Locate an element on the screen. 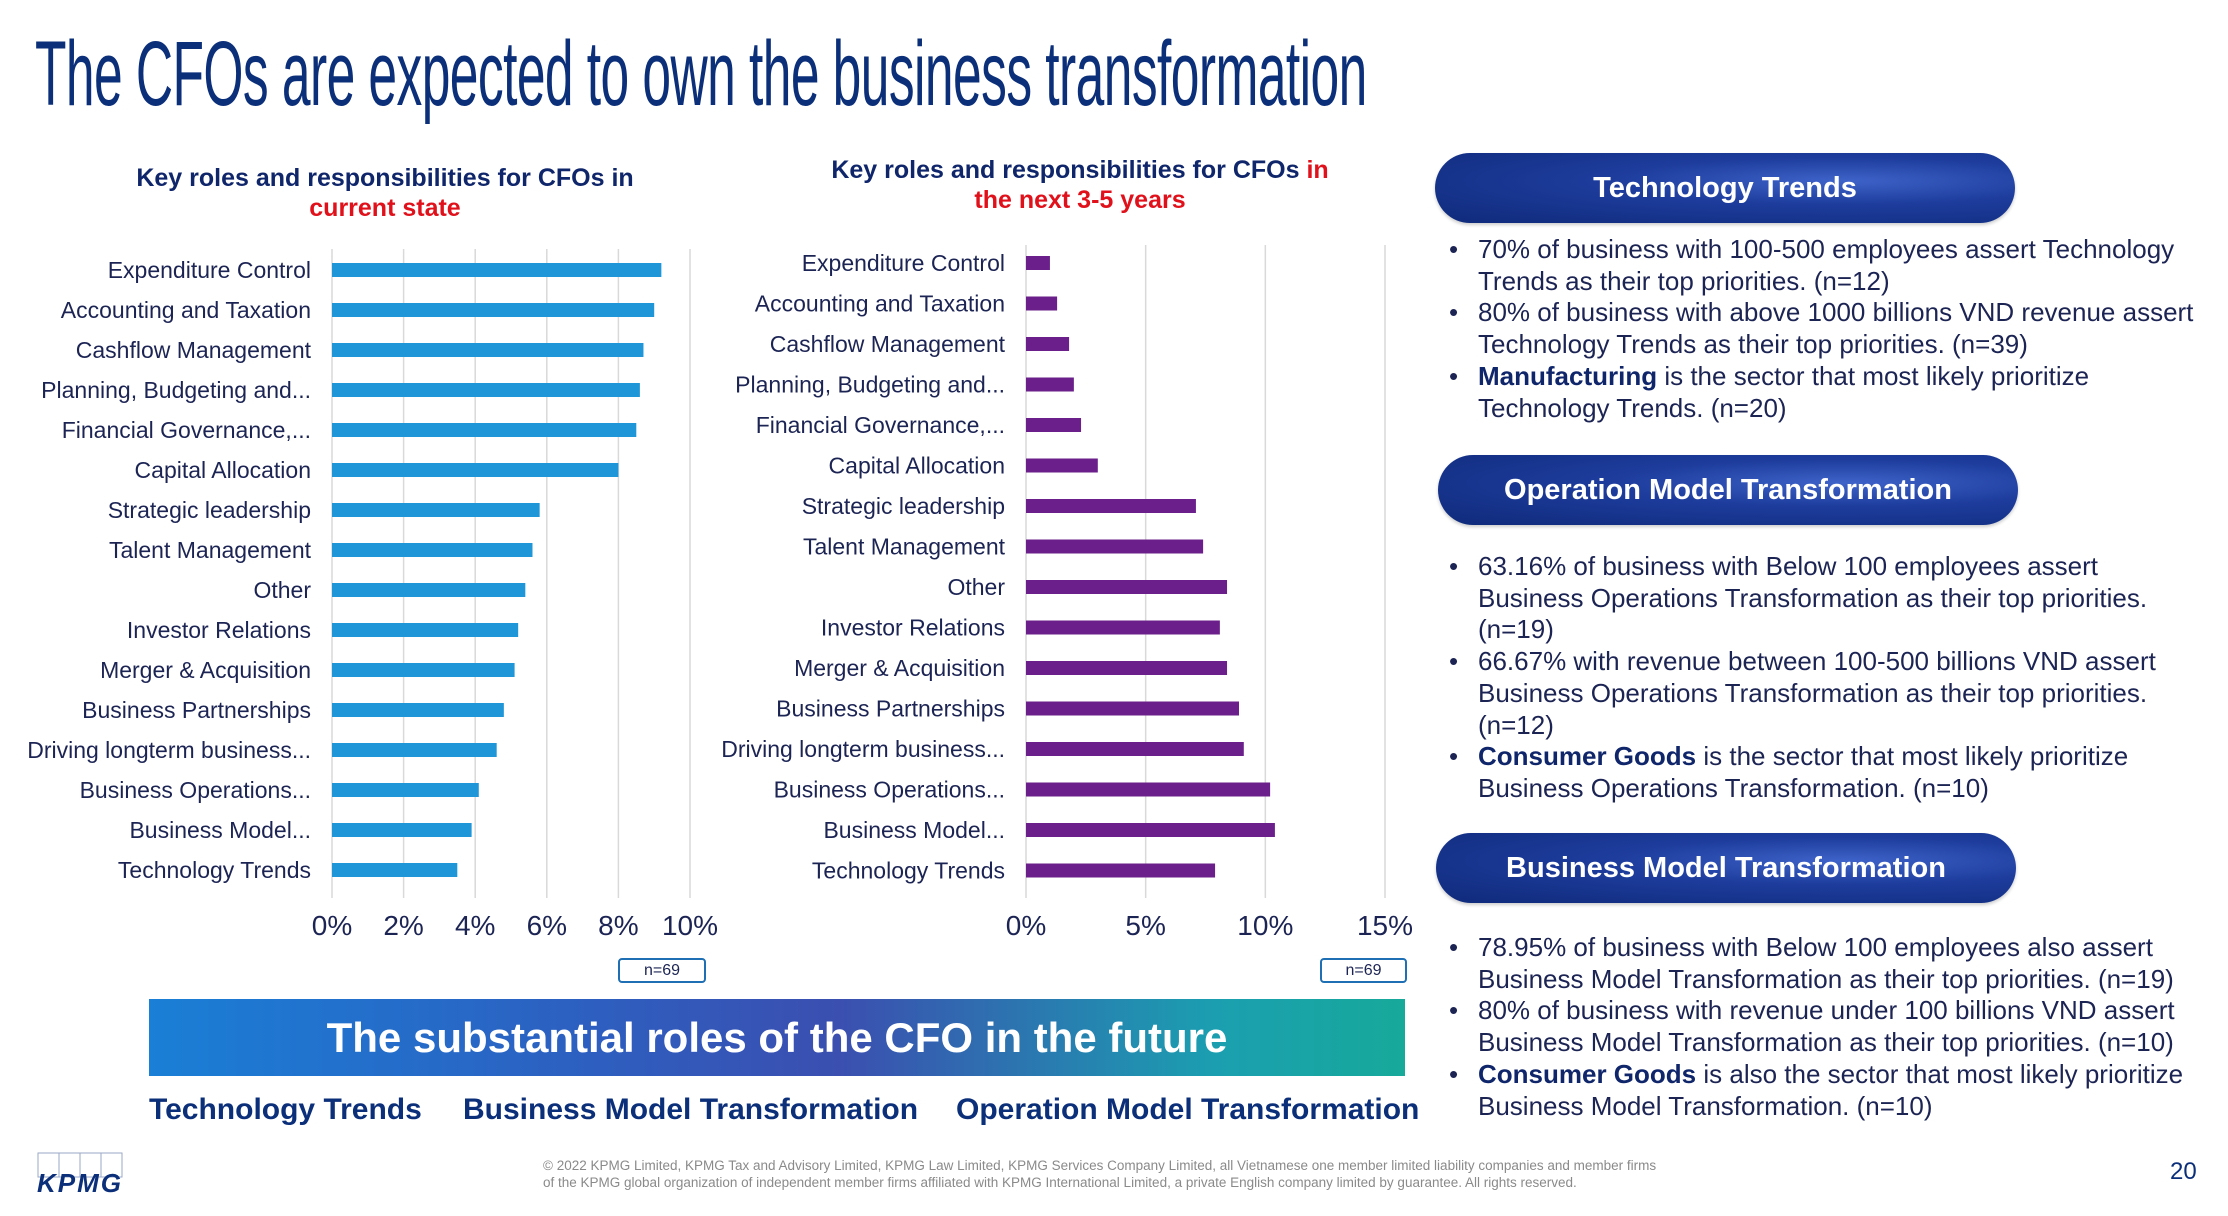 The image size is (2228, 1216). chart1-category-label: Technology Trends is located at coordinates (214, 870).